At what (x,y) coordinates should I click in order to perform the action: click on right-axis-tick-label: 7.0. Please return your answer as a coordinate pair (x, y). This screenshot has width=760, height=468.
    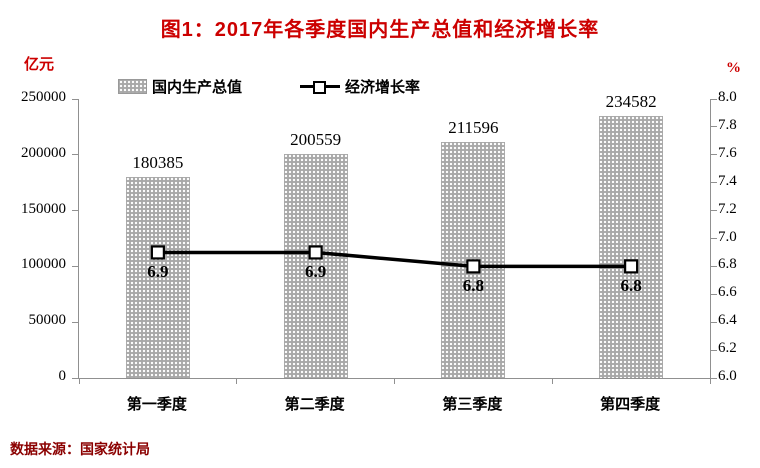
    Looking at the image, I should click on (727, 236).